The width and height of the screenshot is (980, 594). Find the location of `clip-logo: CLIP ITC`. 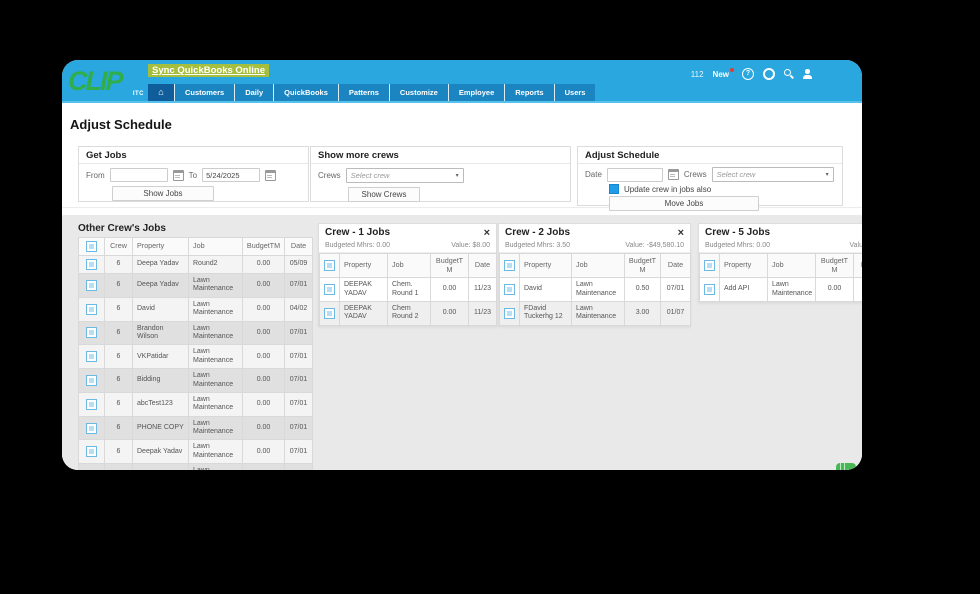

clip-logo: CLIP ITC is located at coordinates (109, 81).